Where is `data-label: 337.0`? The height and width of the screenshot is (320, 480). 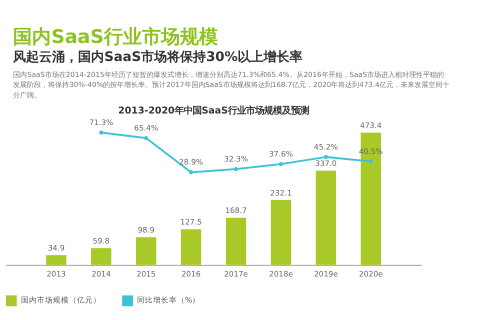
data-label: 337.0 is located at coordinates (326, 163).